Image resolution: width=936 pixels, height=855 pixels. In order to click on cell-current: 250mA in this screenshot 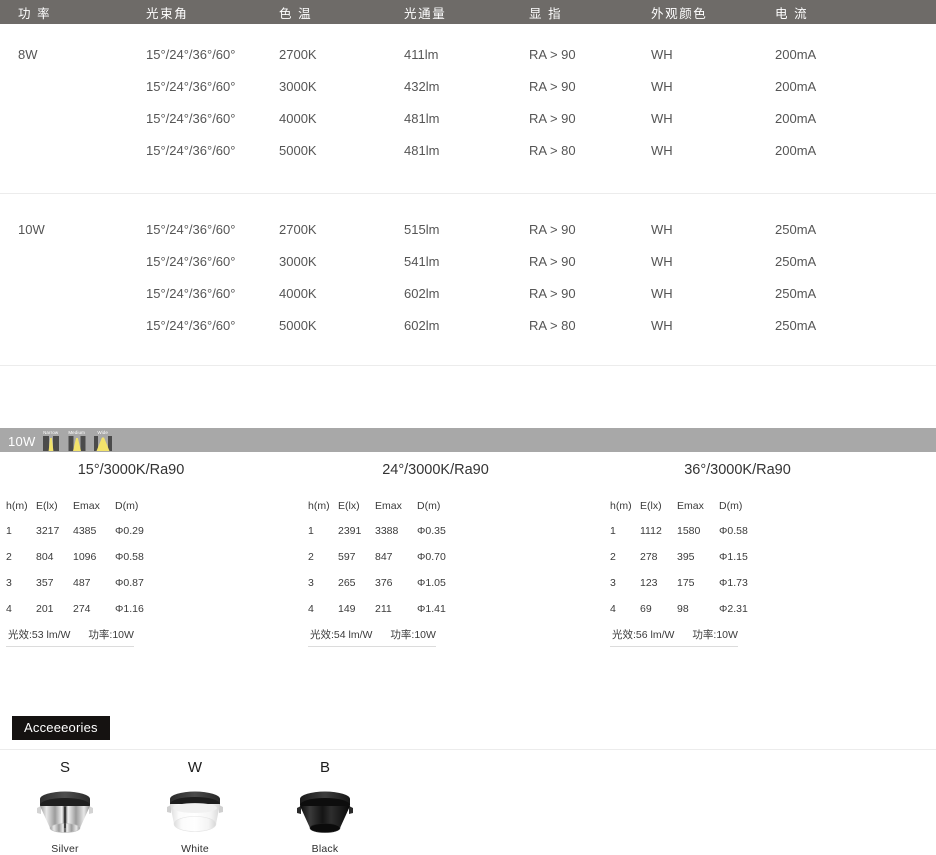, I will do `click(796, 293)`.